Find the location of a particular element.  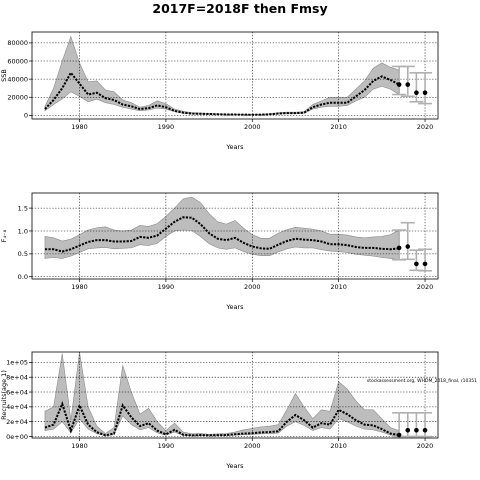

y-tick-label: 0 is located at coordinates (26, 116).